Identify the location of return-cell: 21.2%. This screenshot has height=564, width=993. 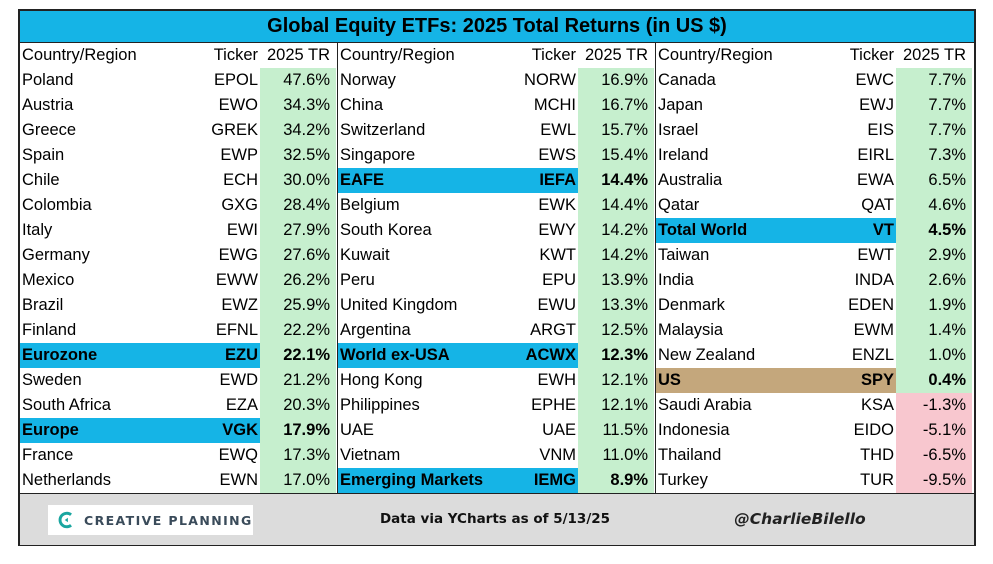
(298, 380).